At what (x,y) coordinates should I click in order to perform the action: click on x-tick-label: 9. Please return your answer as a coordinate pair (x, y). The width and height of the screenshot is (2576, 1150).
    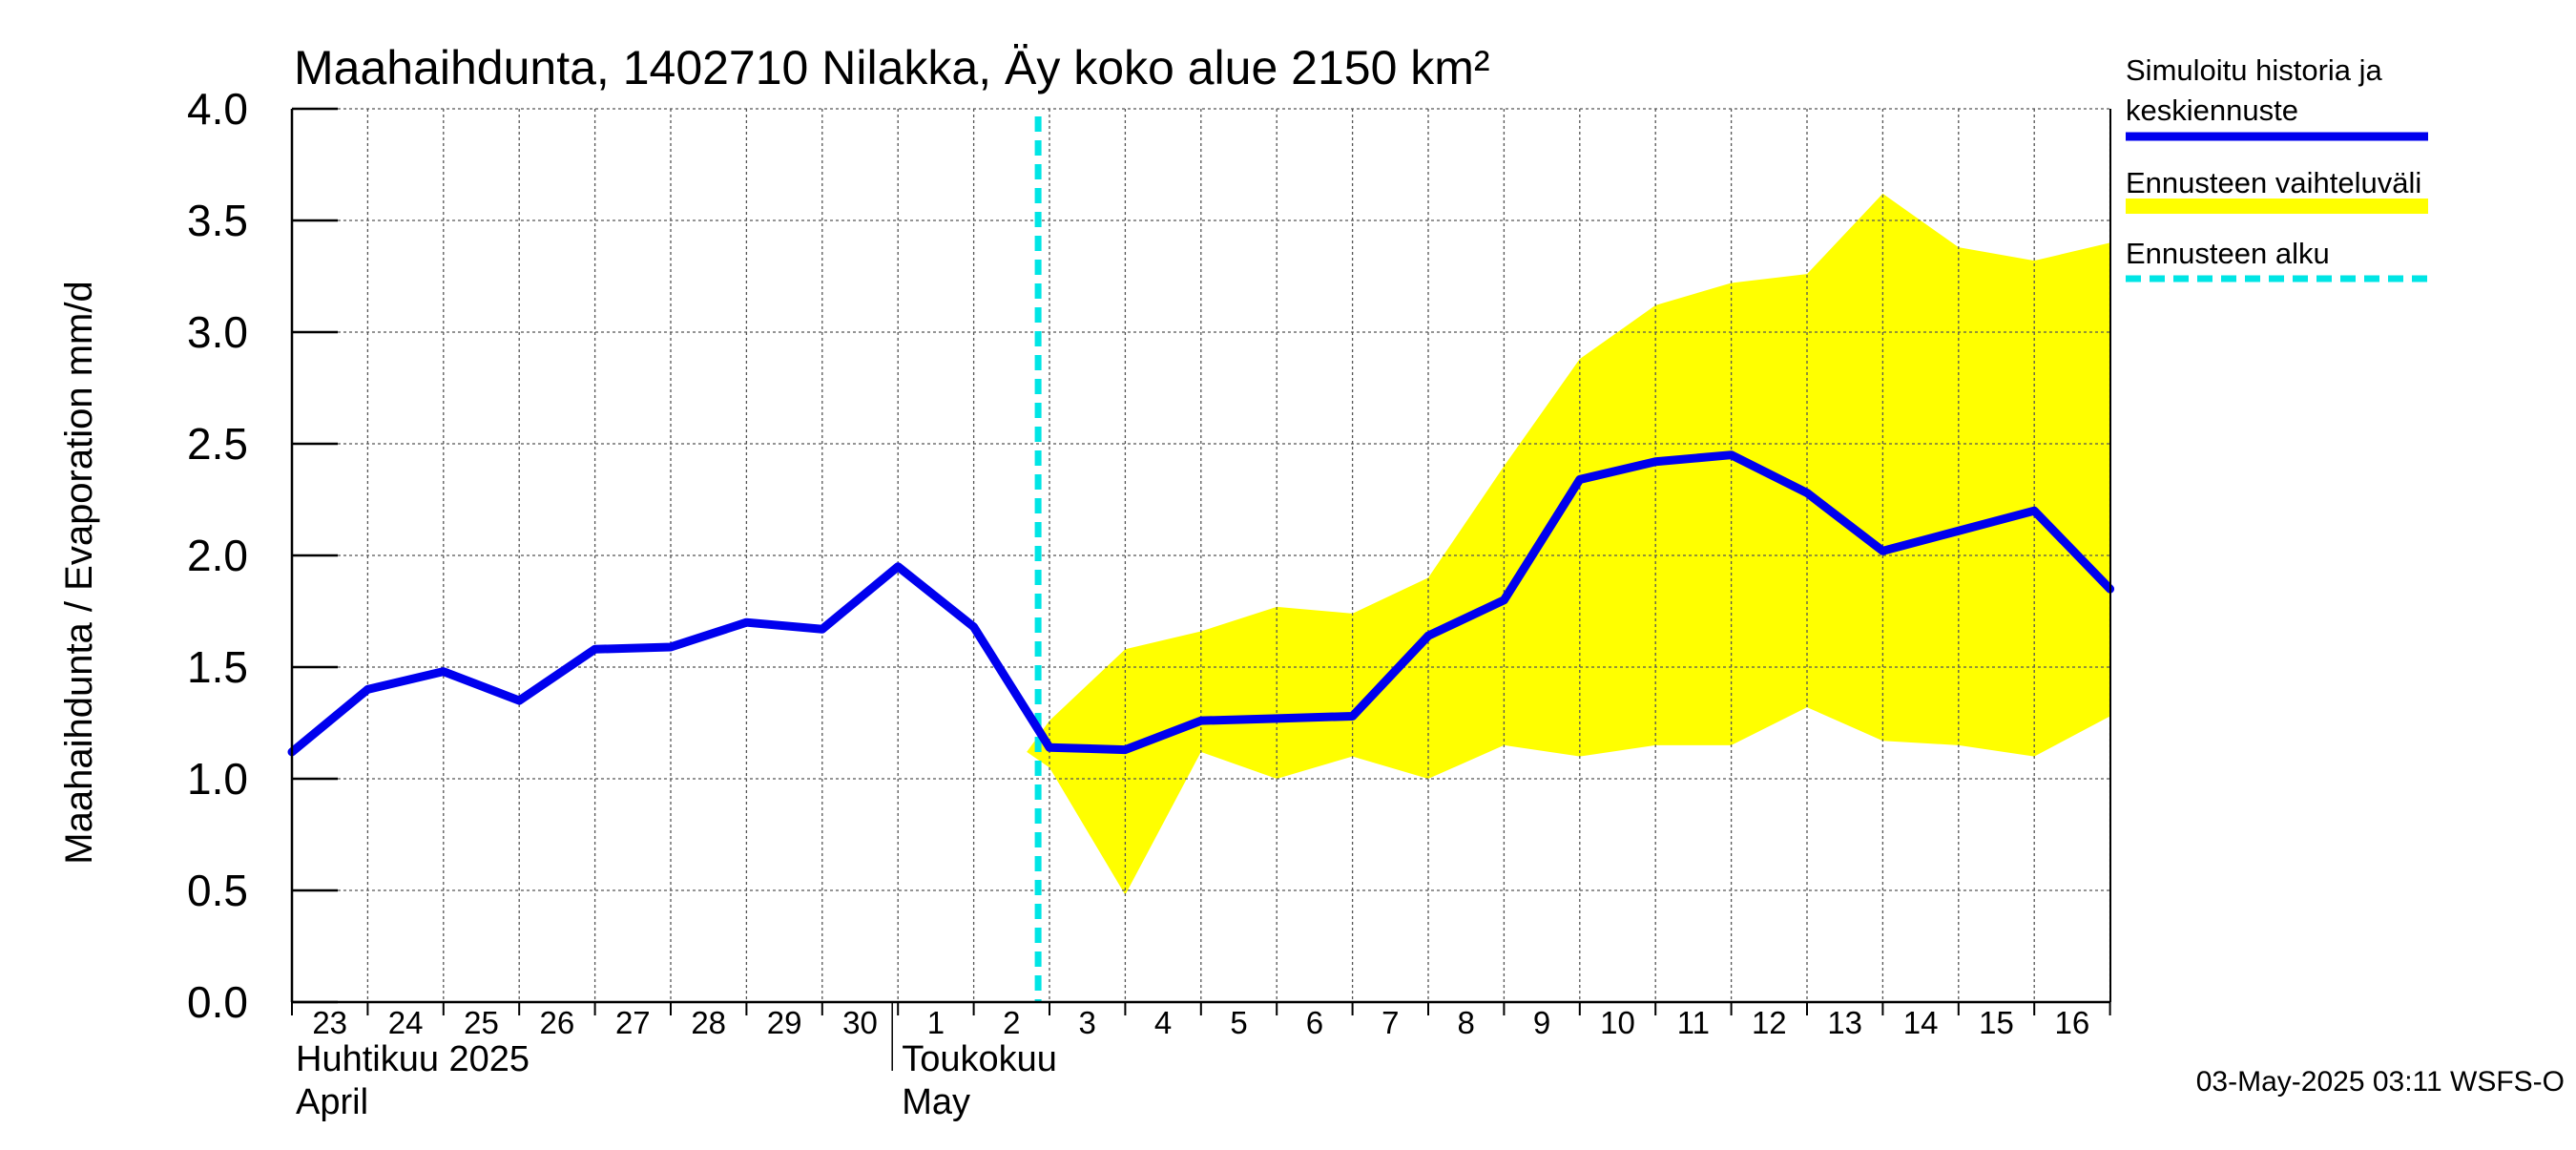
    Looking at the image, I should click on (1541, 1023).